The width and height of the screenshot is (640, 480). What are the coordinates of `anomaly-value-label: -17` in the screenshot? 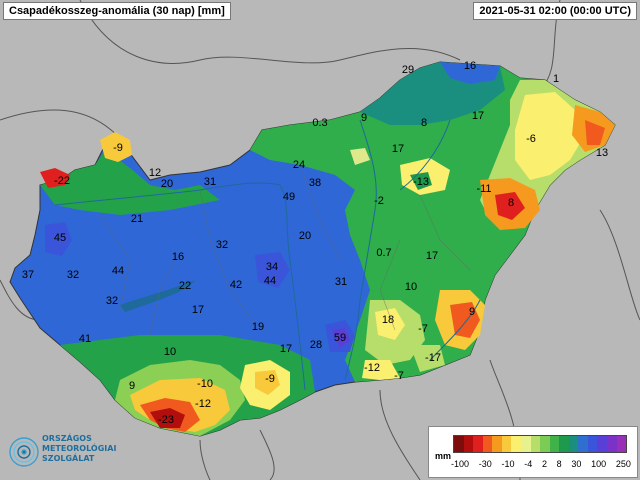 It's located at (433, 358).